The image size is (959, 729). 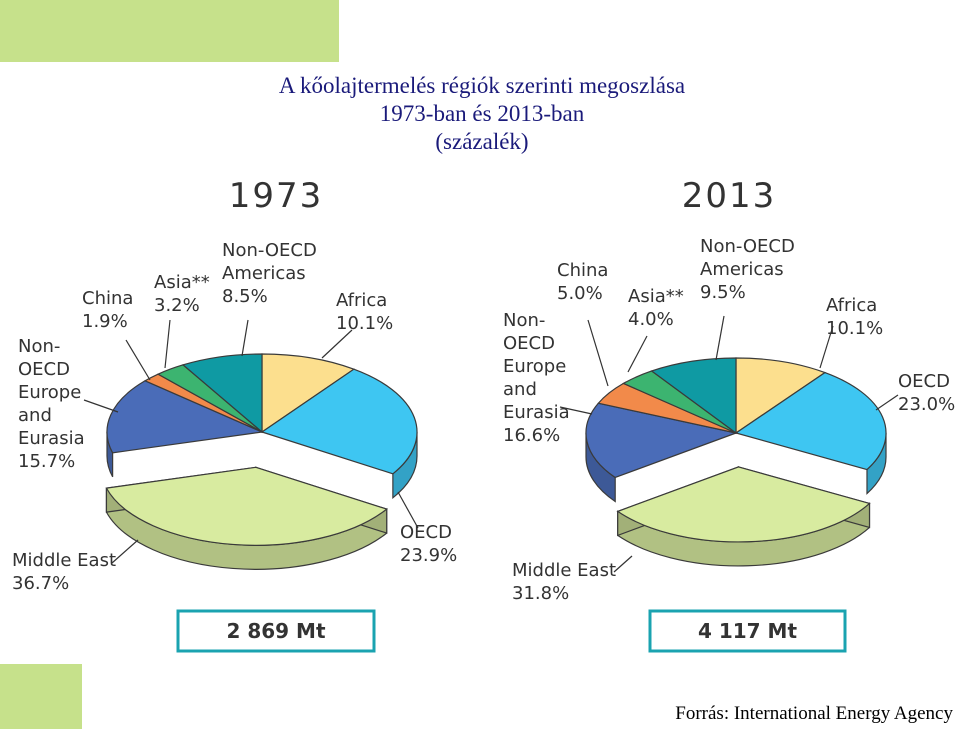 What do you see at coordinates (582, 282) in the screenshot?
I see `data-label-china: China 5.0%` at bounding box center [582, 282].